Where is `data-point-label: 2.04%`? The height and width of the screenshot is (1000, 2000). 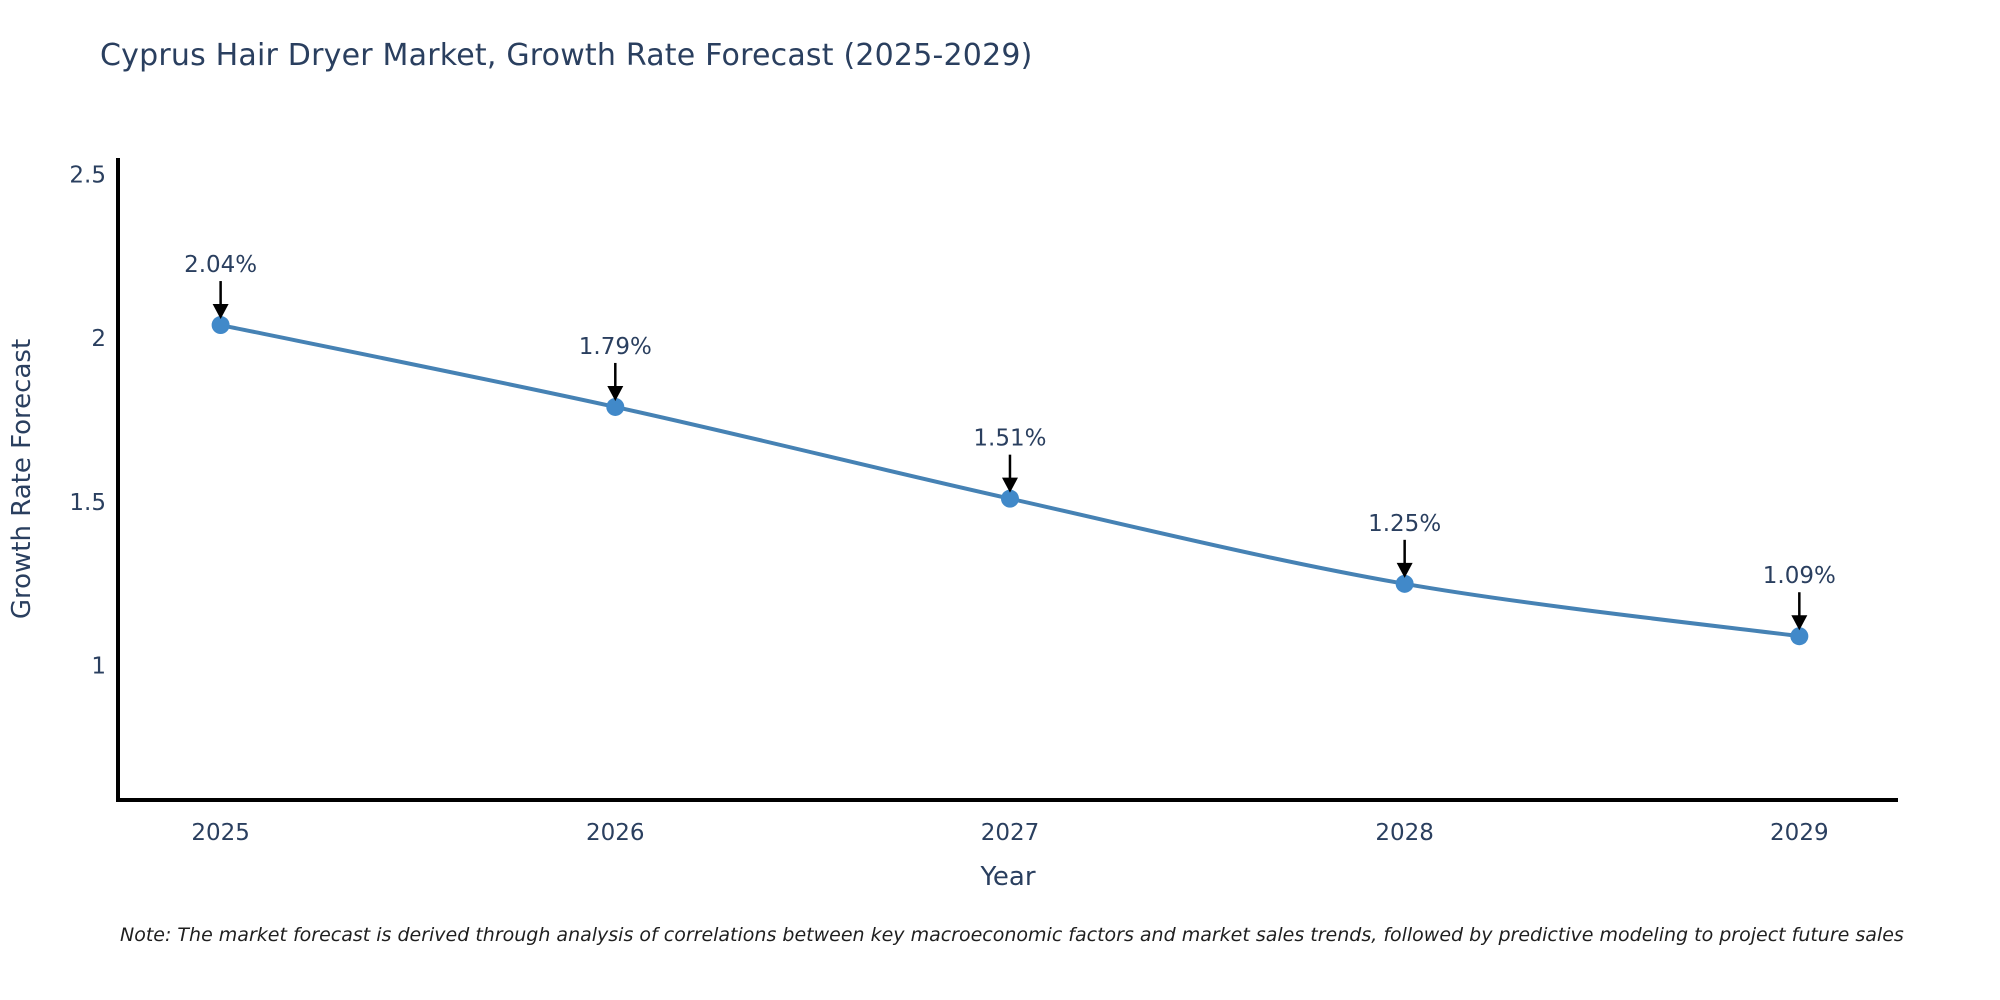 data-point-label: 2.04% is located at coordinates (220, 265).